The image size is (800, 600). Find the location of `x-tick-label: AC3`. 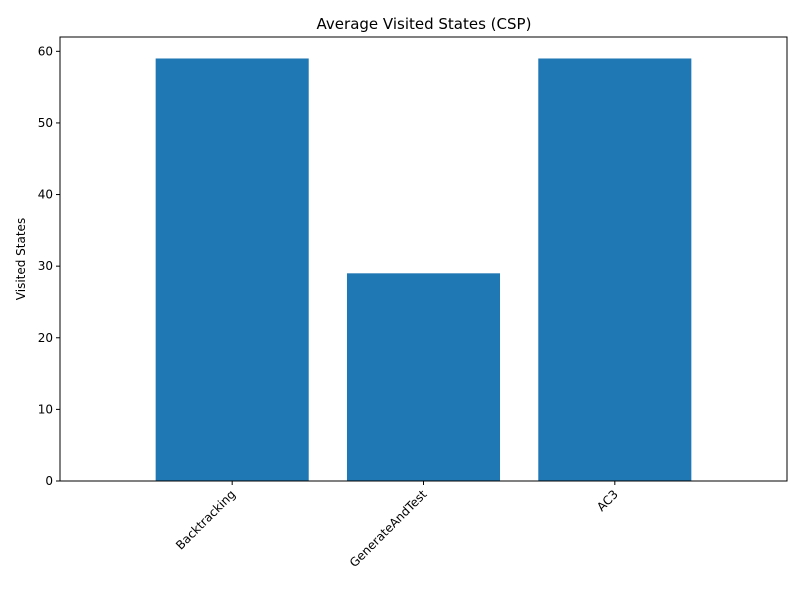

x-tick-label: AC3 is located at coordinates (607, 500).